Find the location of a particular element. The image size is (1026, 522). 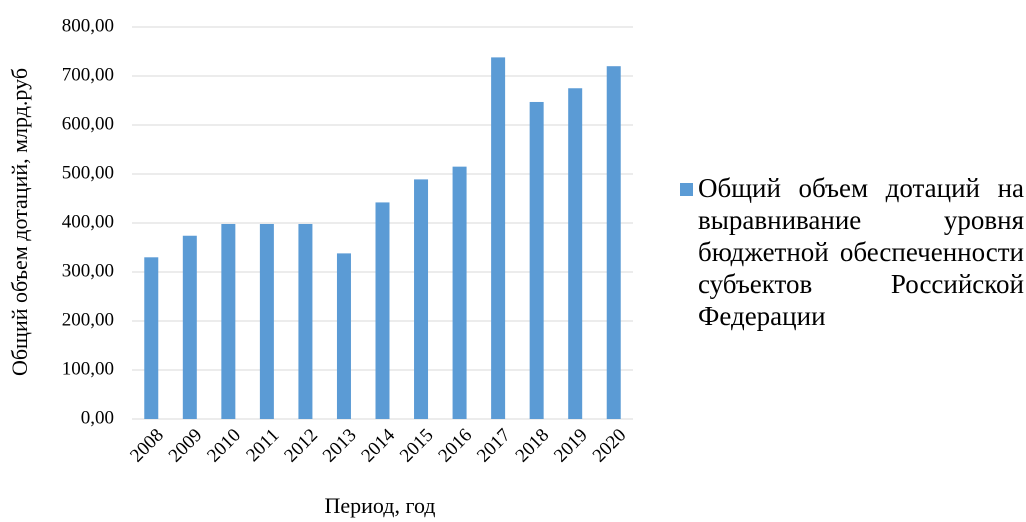

y-tick-label: 400,00 is located at coordinates (88, 221).